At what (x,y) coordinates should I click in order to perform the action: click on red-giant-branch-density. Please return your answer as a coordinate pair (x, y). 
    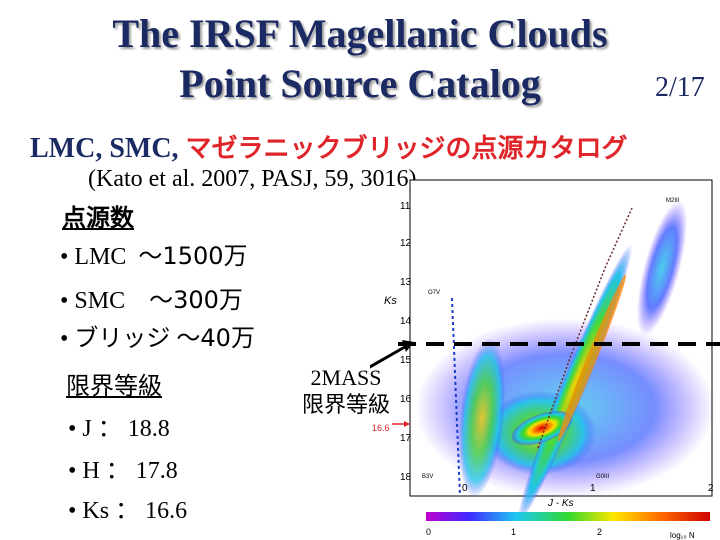
    Looking at the image, I should click on (575, 383).